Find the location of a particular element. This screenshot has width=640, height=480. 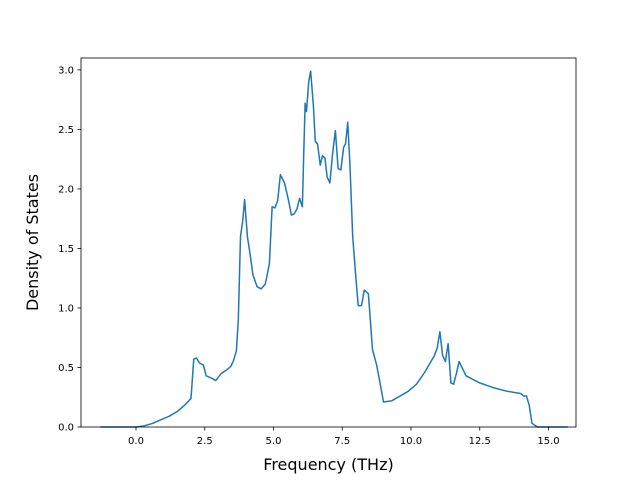

x-tick-label: 12.5 is located at coordinates (480, 441).